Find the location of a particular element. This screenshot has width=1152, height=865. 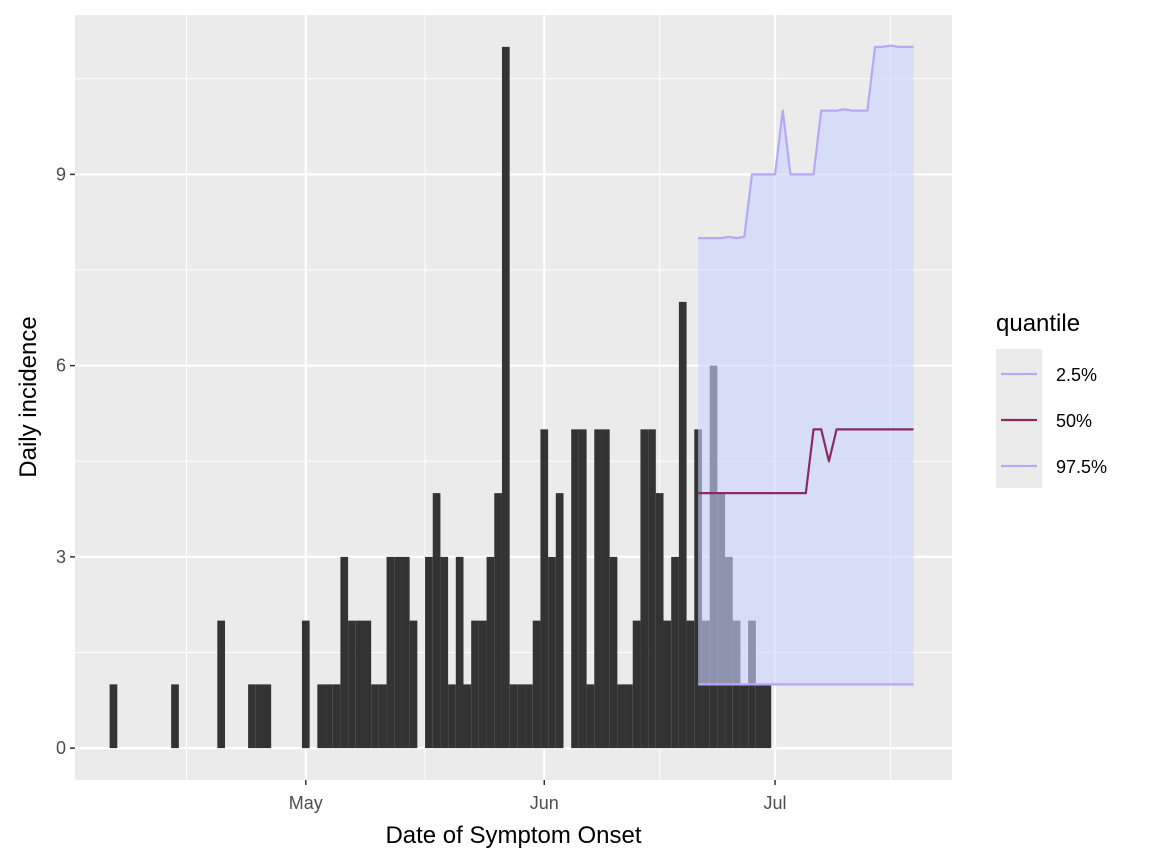

legend-key-background is located at coordinates (1019, 418).